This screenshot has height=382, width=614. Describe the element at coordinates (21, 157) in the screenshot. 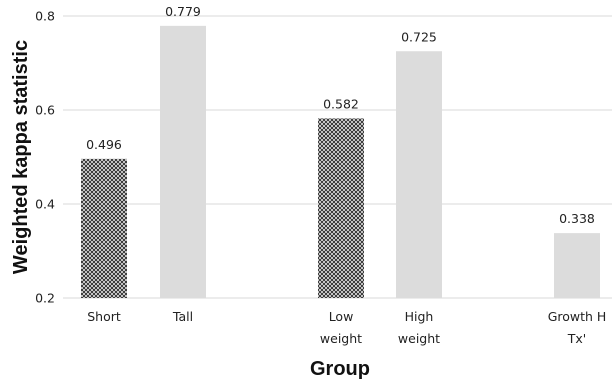

I see `y-axis-title: Weighted kappa statistic` at that location.